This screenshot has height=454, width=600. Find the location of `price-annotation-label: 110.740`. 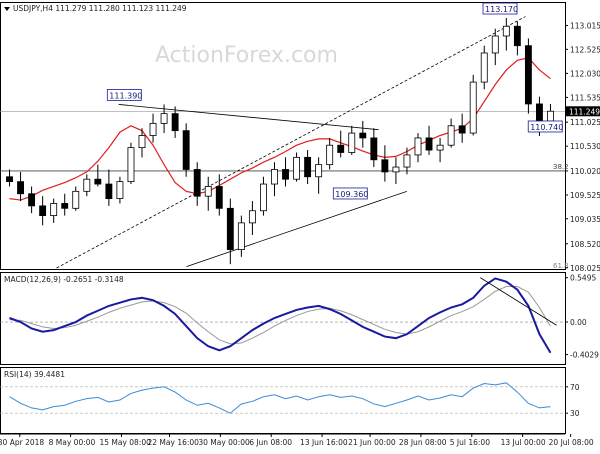

price-annotation-label: 110.740 is located at coordinates (546, 127).